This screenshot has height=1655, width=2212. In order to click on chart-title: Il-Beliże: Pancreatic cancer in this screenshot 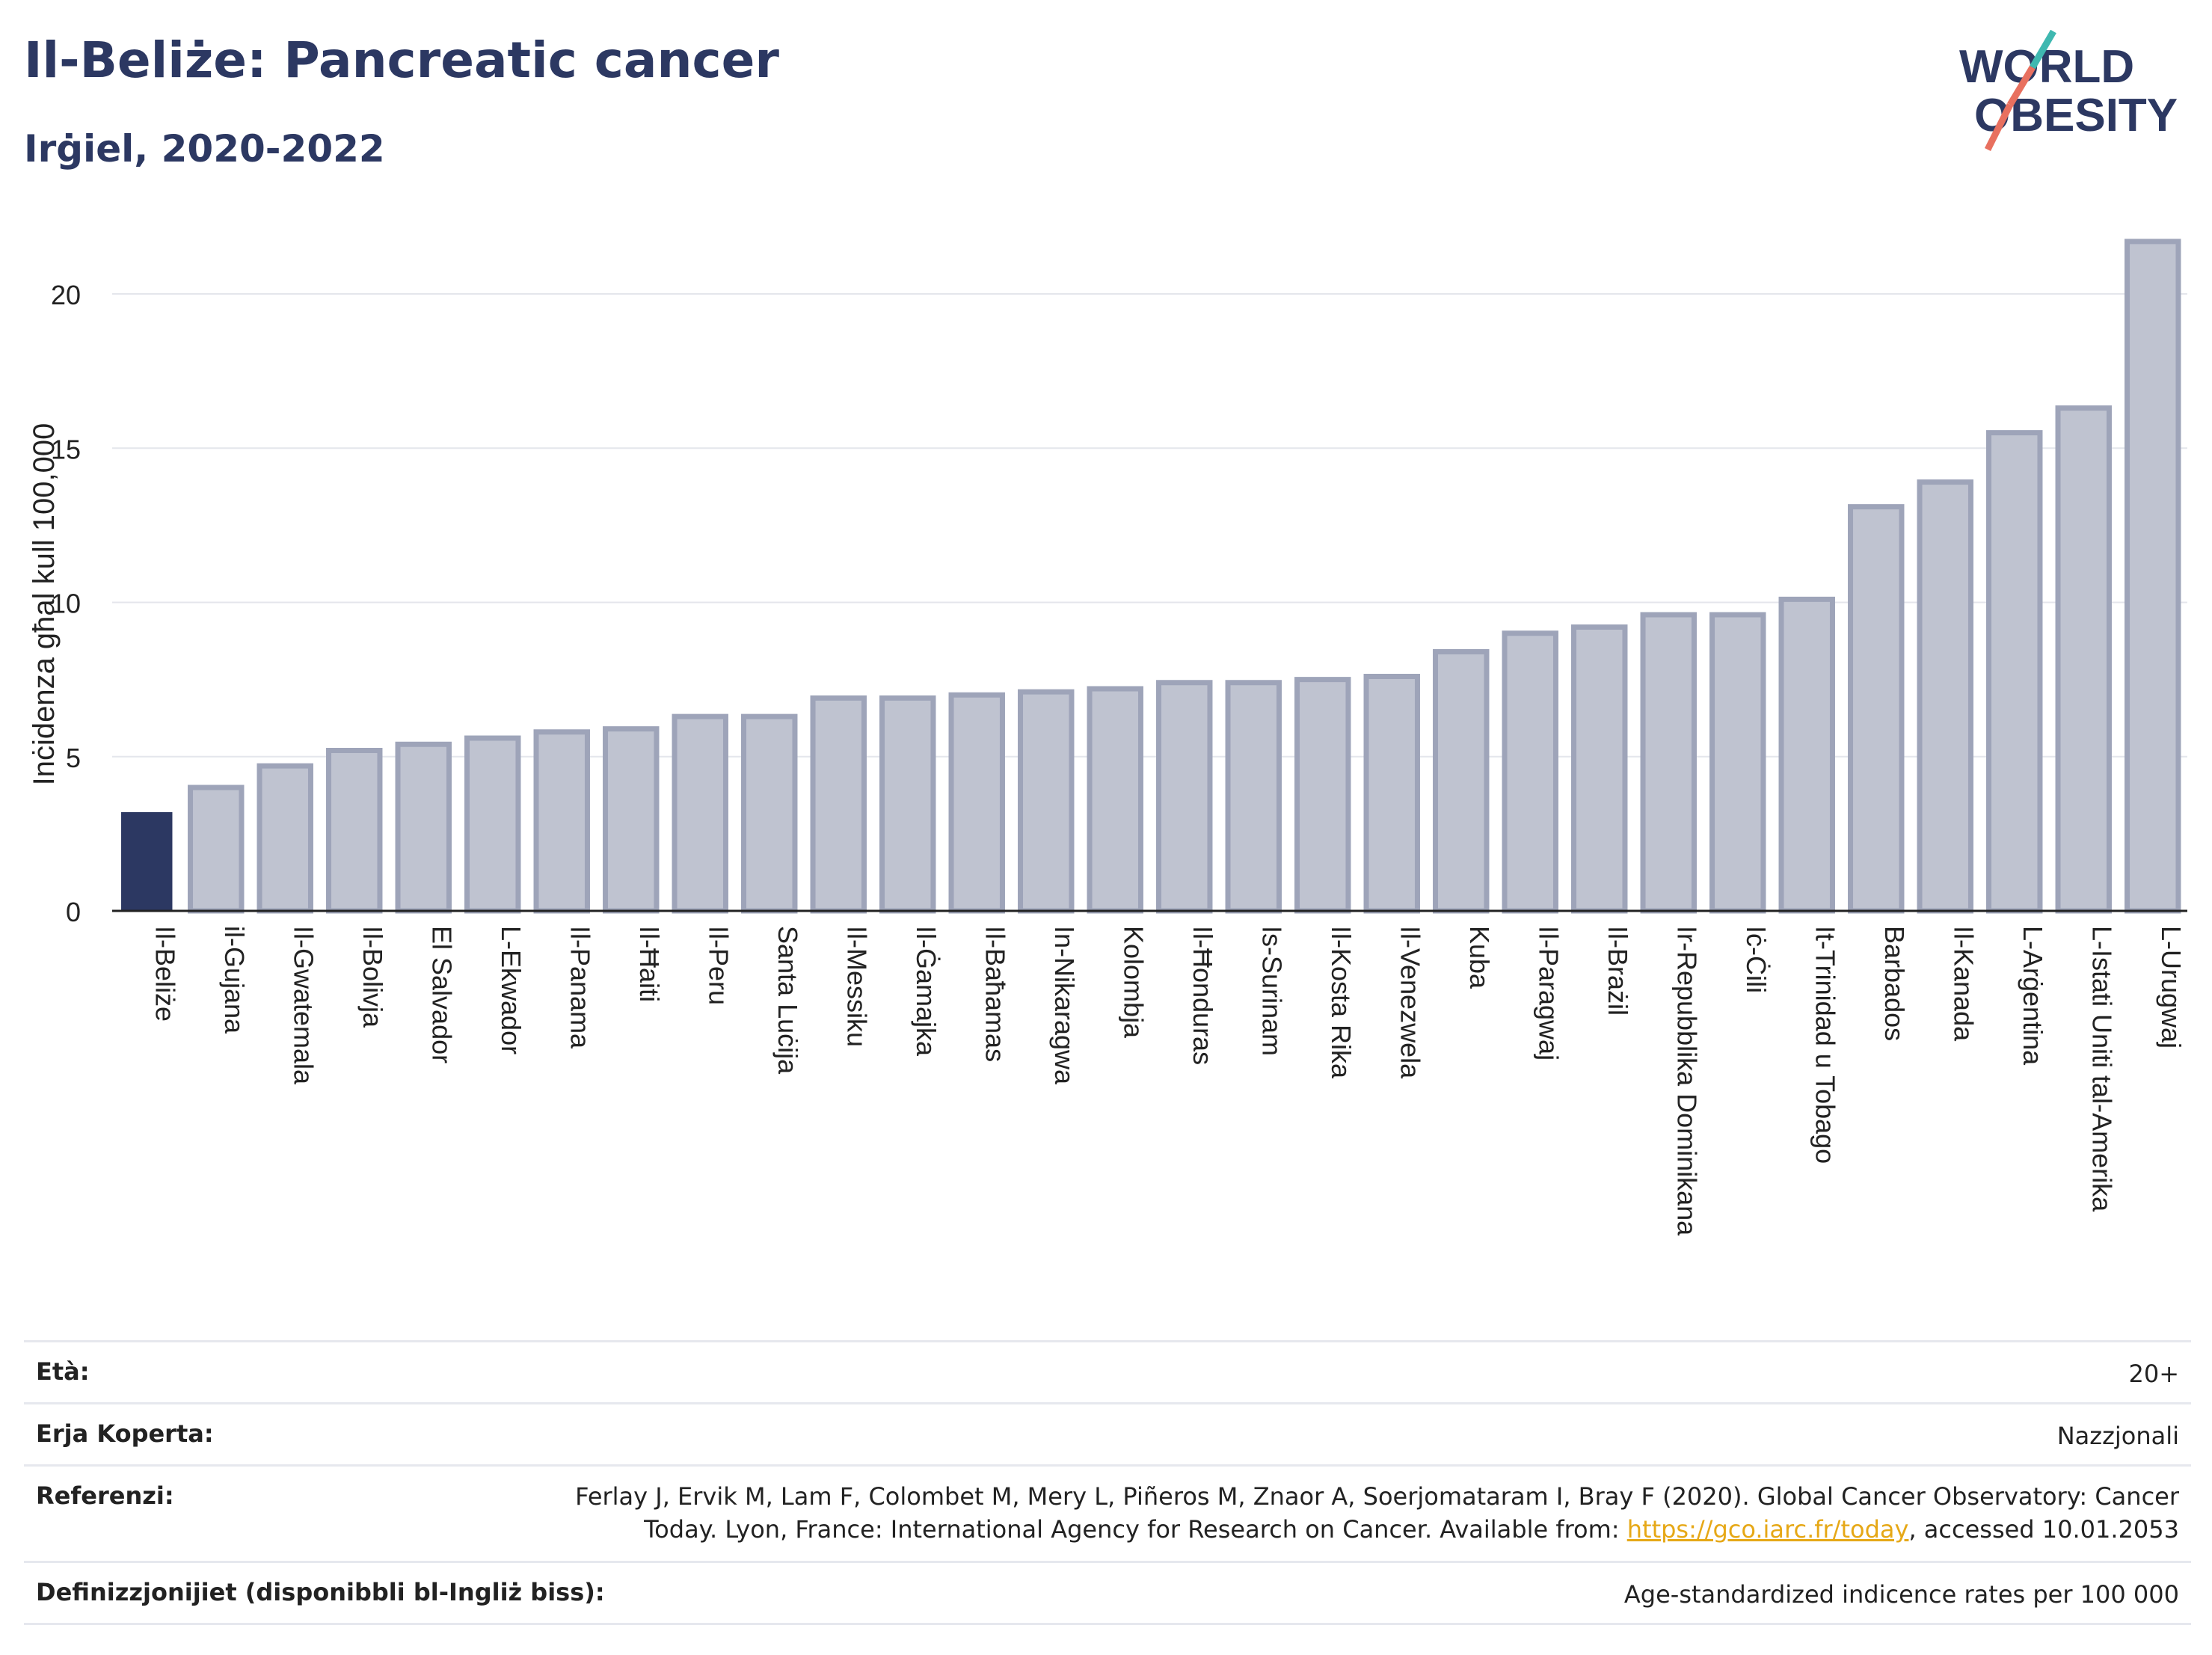, I will do `click(401, 60)`.